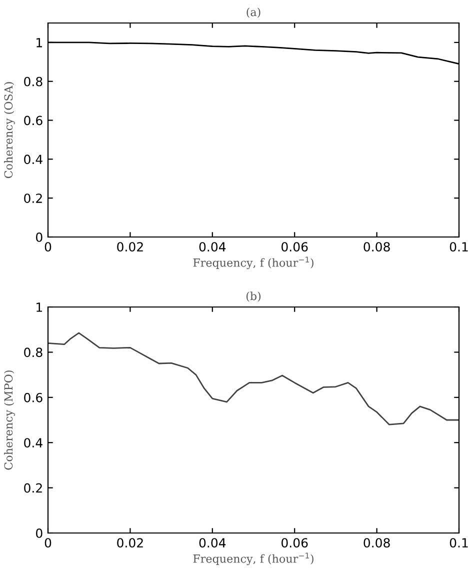 The height and width of the screenshot is (575, 473). Describe the element at coordinates (253, 379) in the screenshot. I see `line-series` at that location.